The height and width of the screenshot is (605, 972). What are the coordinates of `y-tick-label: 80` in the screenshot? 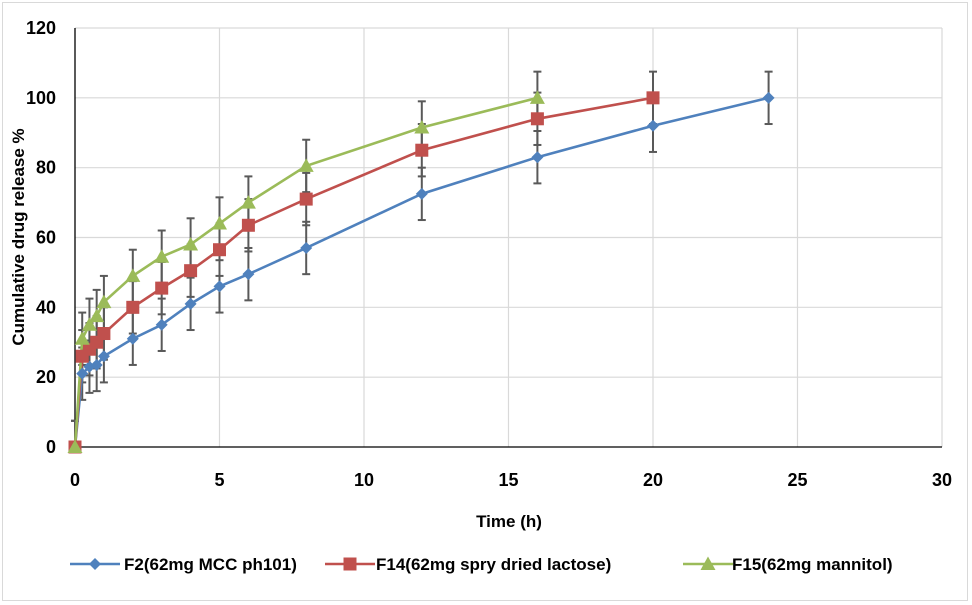 It's located at (46, 168).